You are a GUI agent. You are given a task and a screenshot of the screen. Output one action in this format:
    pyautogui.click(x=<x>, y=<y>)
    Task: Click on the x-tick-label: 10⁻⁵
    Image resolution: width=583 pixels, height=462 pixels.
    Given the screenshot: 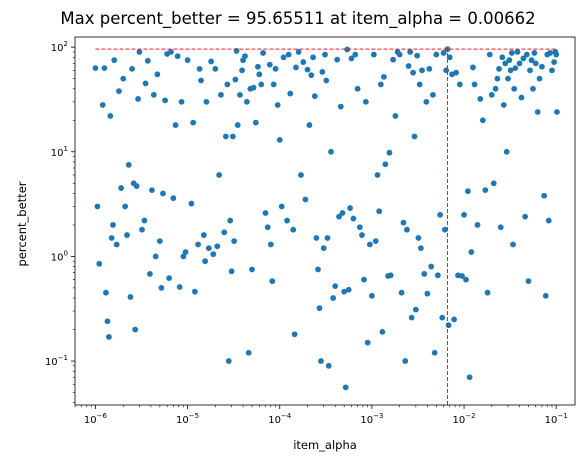 What is the action you would take?
    pyautogui.click(x=187, y=419)
    